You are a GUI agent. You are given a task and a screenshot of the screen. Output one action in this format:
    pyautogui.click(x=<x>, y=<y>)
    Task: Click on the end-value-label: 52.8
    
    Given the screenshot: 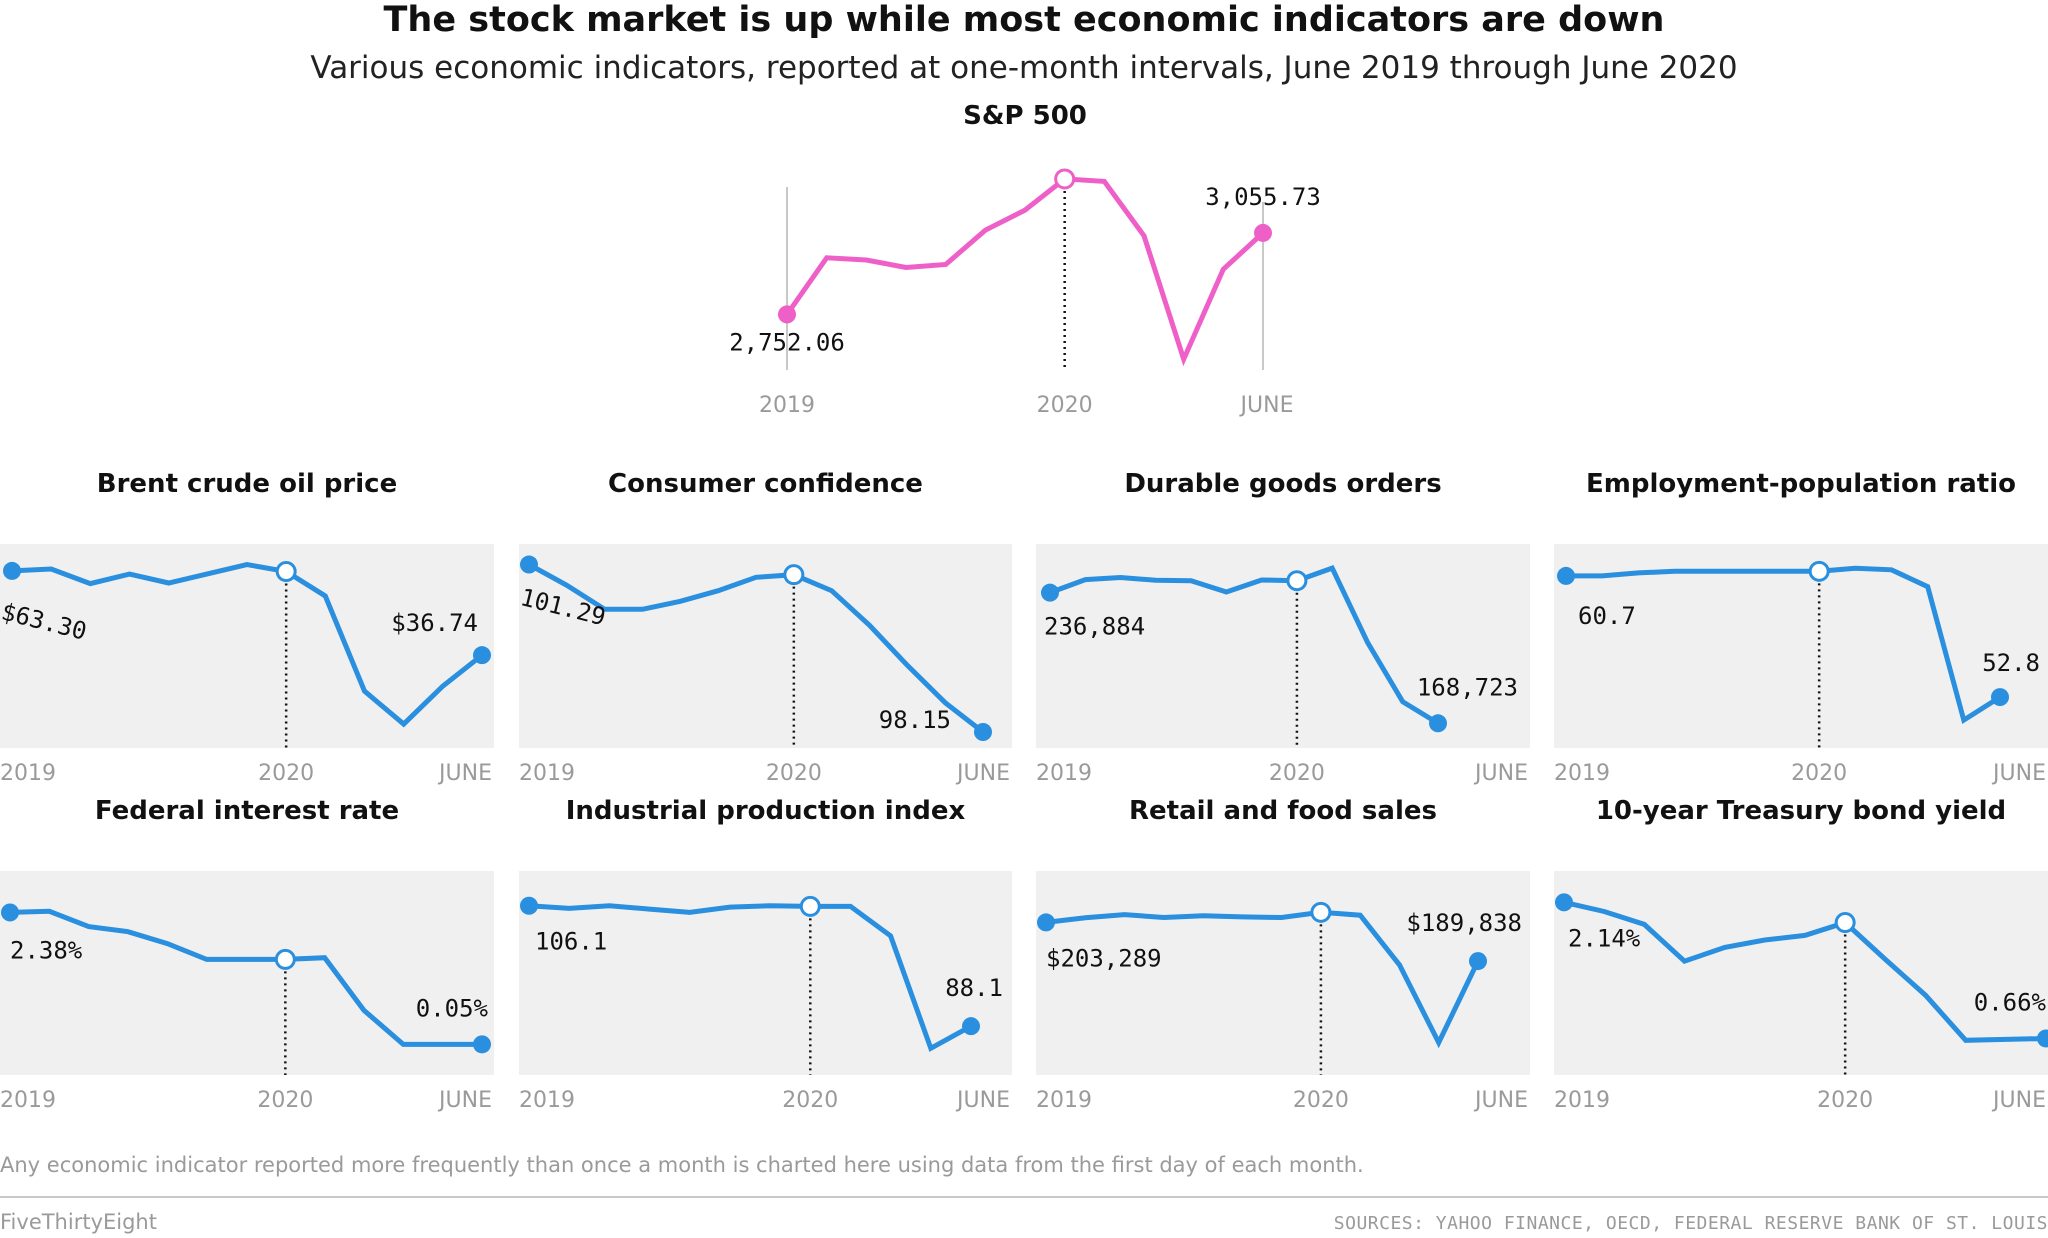 What is the action you would take?
    pyautogui.click(x=2011, y=663)
    